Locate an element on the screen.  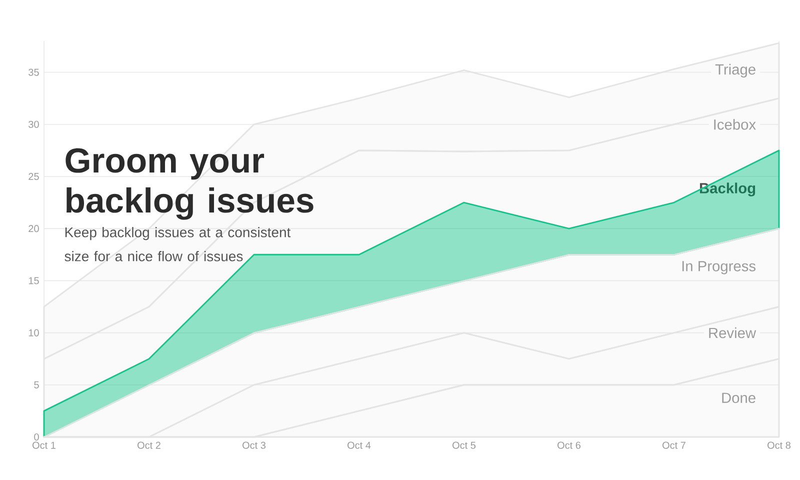
y-tick-label: 5 is located at coordinates (36, 384).